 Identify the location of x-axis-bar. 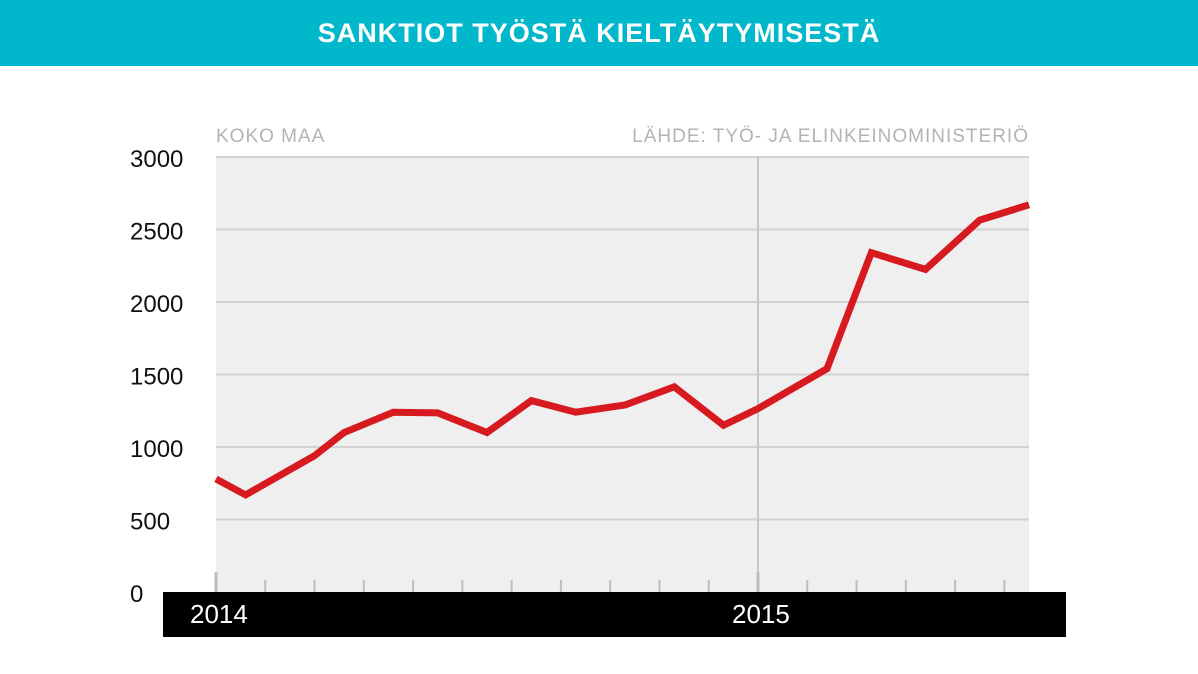
(614, 614).